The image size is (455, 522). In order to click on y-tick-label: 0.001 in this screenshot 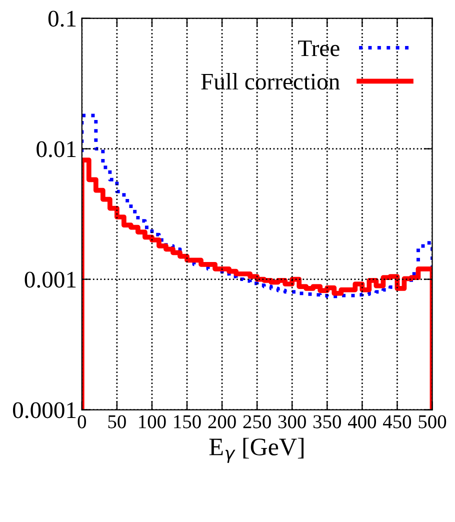, I will do `click(50, 280)`.